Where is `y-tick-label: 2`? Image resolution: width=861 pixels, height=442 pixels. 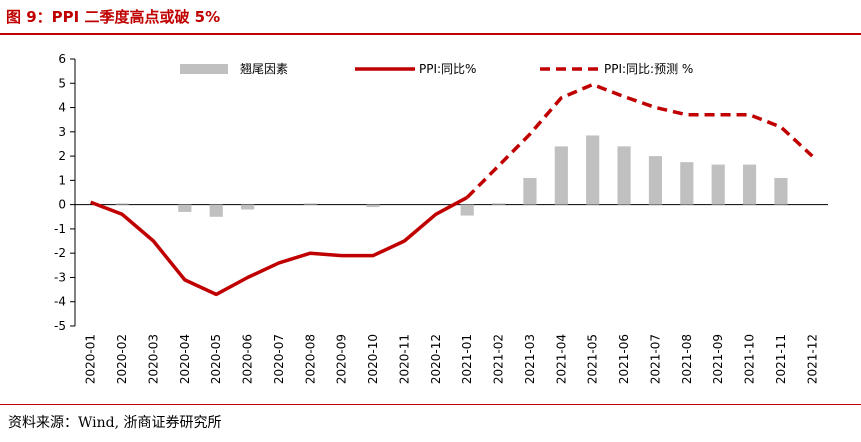 y-tick-label: 2 is located at coordinates (62, 156).